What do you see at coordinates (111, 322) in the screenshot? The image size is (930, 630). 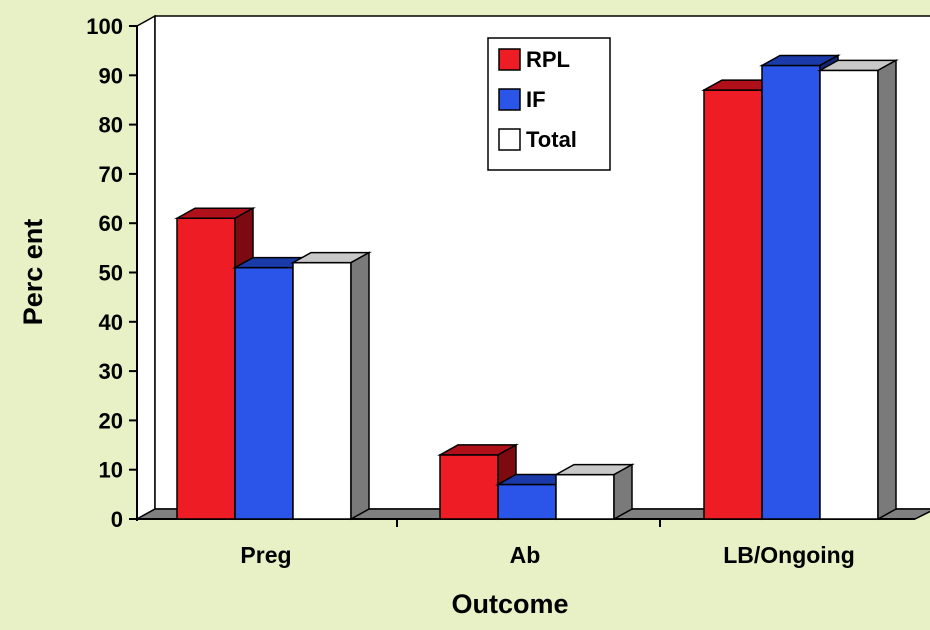 I see `y-tick-label: 40` at bounding box center [111, 322].